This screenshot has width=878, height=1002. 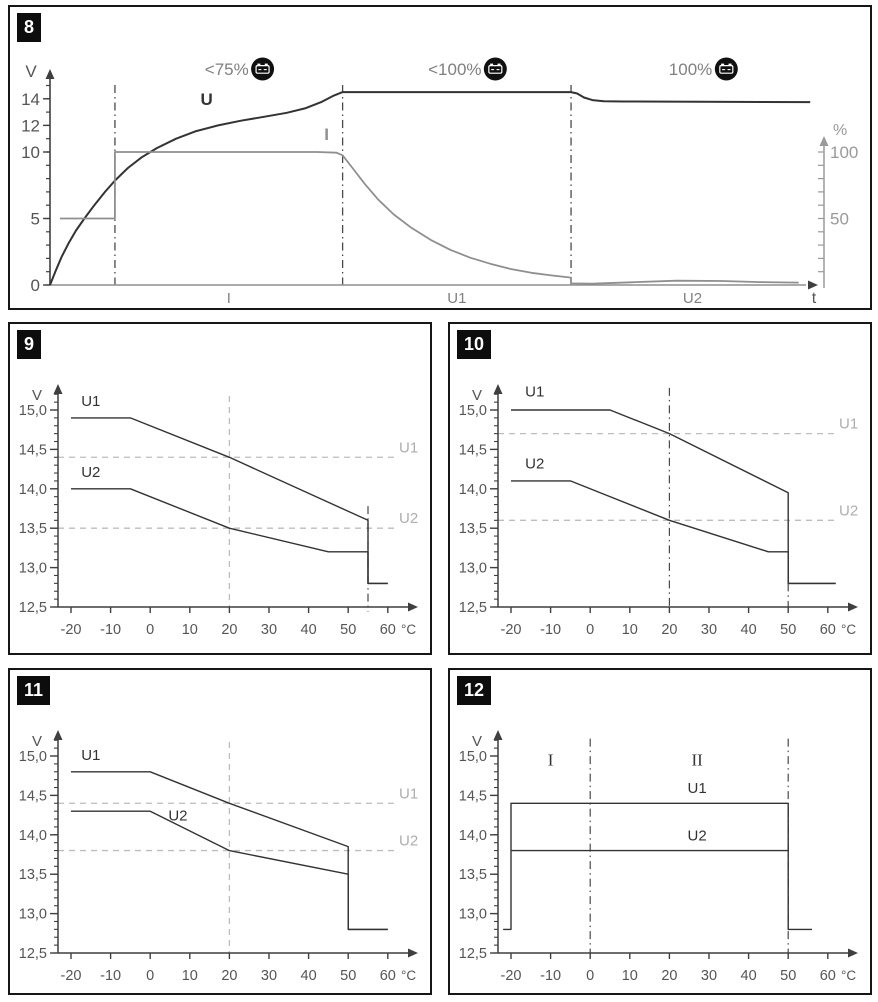 I want to click on svg-text: <75%, so click(x=227, y=69).